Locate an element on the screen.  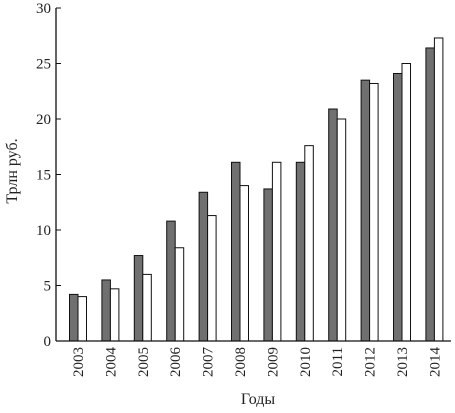
y-tick-label: 5 is located at coordinates (48, 287).